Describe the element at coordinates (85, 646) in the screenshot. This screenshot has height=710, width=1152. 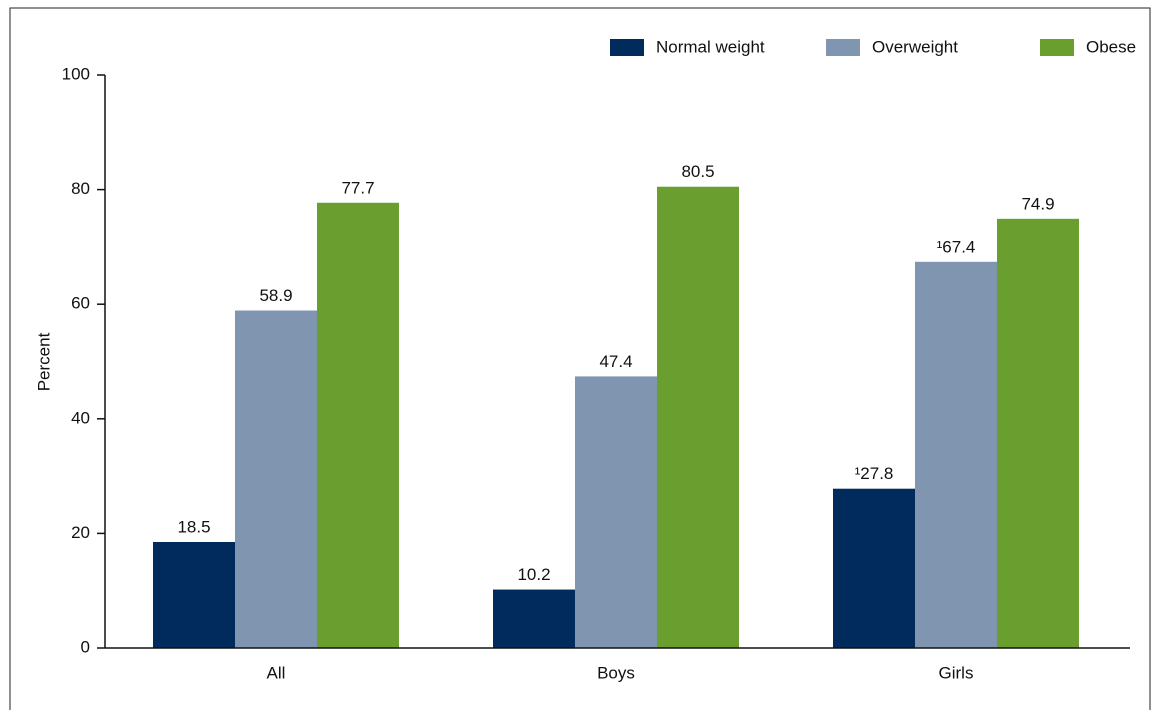
I see `y-tick-label: 0` at that location.